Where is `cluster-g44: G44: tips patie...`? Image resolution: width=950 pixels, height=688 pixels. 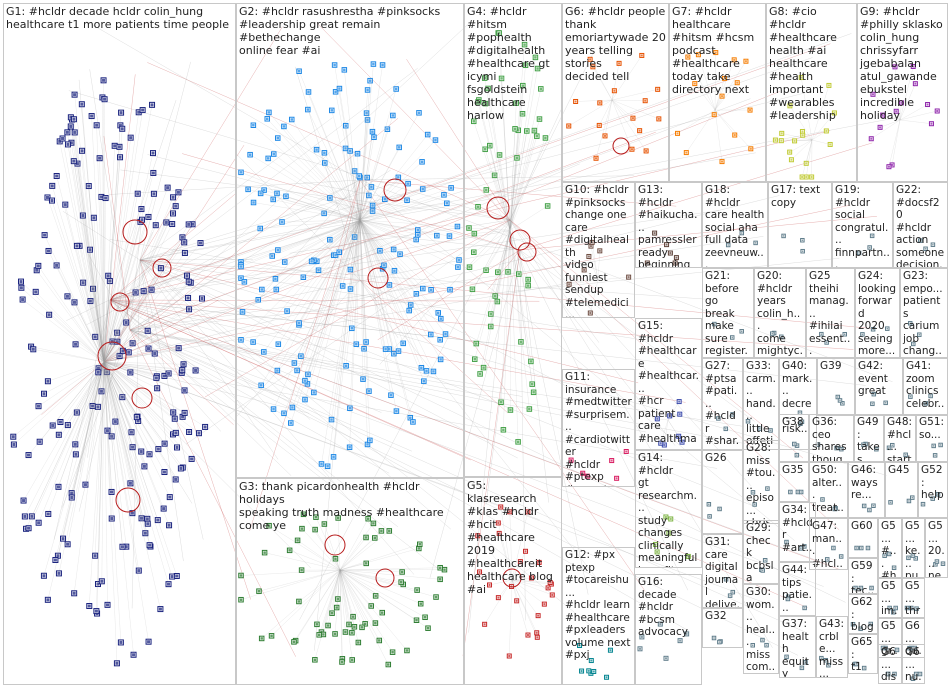
cluster-g44: G44: tips patie... is located at coordinates (797, 589).